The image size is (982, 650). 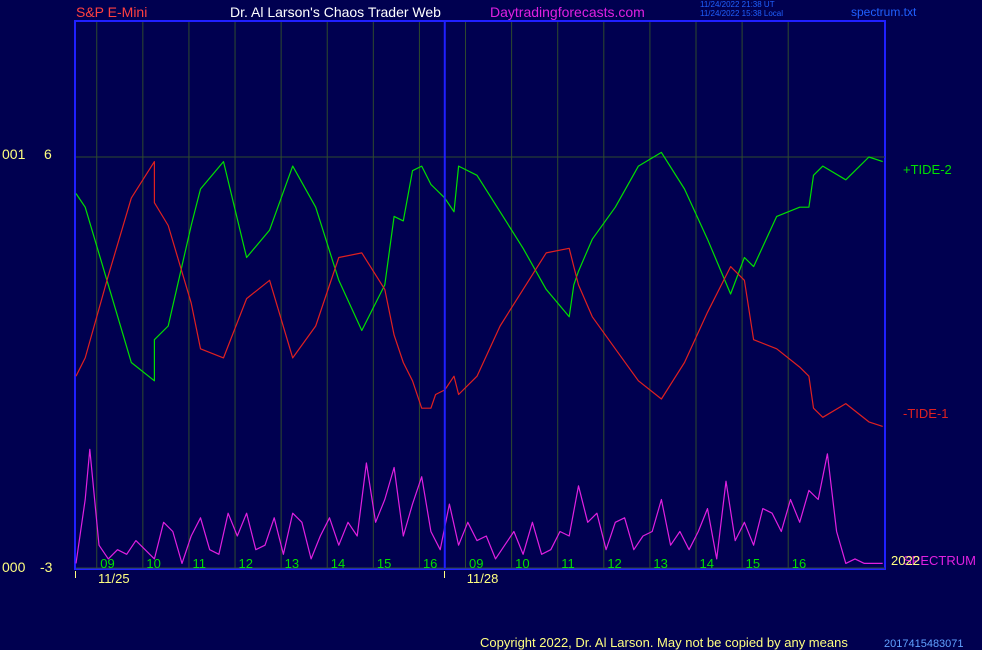 What do you see at coordinates (482, 578) in the screenshot?
I see `date-tick-label-1: 11/28` at bounding box center [482, 578].